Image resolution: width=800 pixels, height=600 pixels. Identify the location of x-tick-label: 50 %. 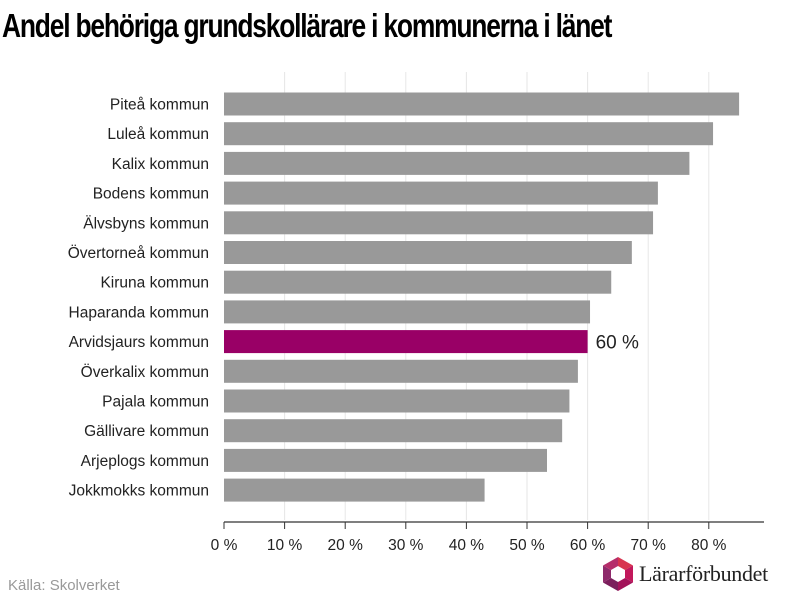
(527, 545).